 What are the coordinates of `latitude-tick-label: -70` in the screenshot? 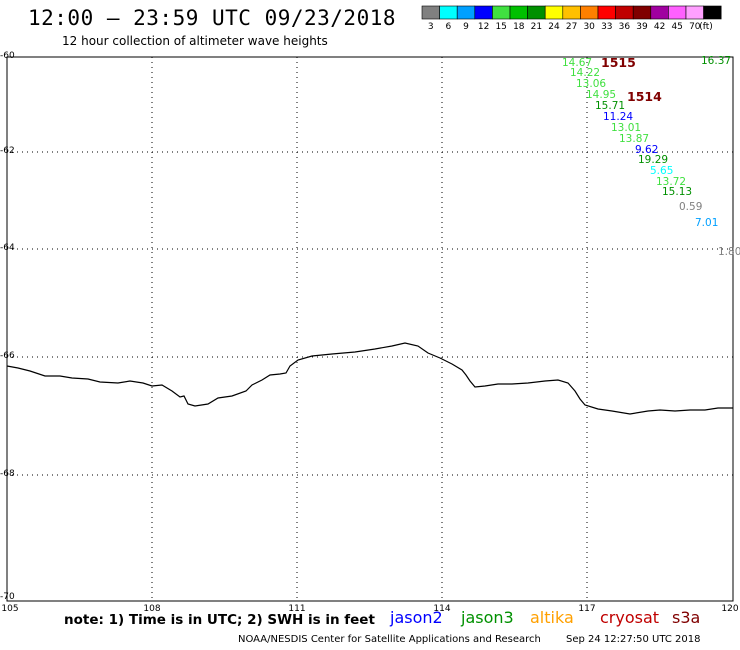 It's located at (7, 597).